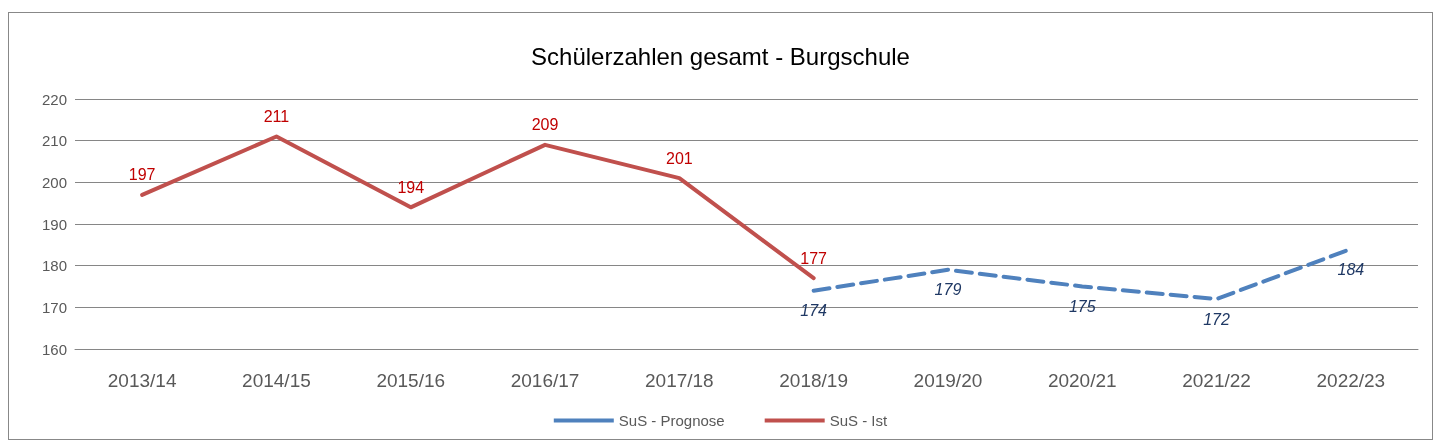  Describe the element at coordinates (859, 420) in the screenshot. I see `legend-label: SuS - Ist` at that location.